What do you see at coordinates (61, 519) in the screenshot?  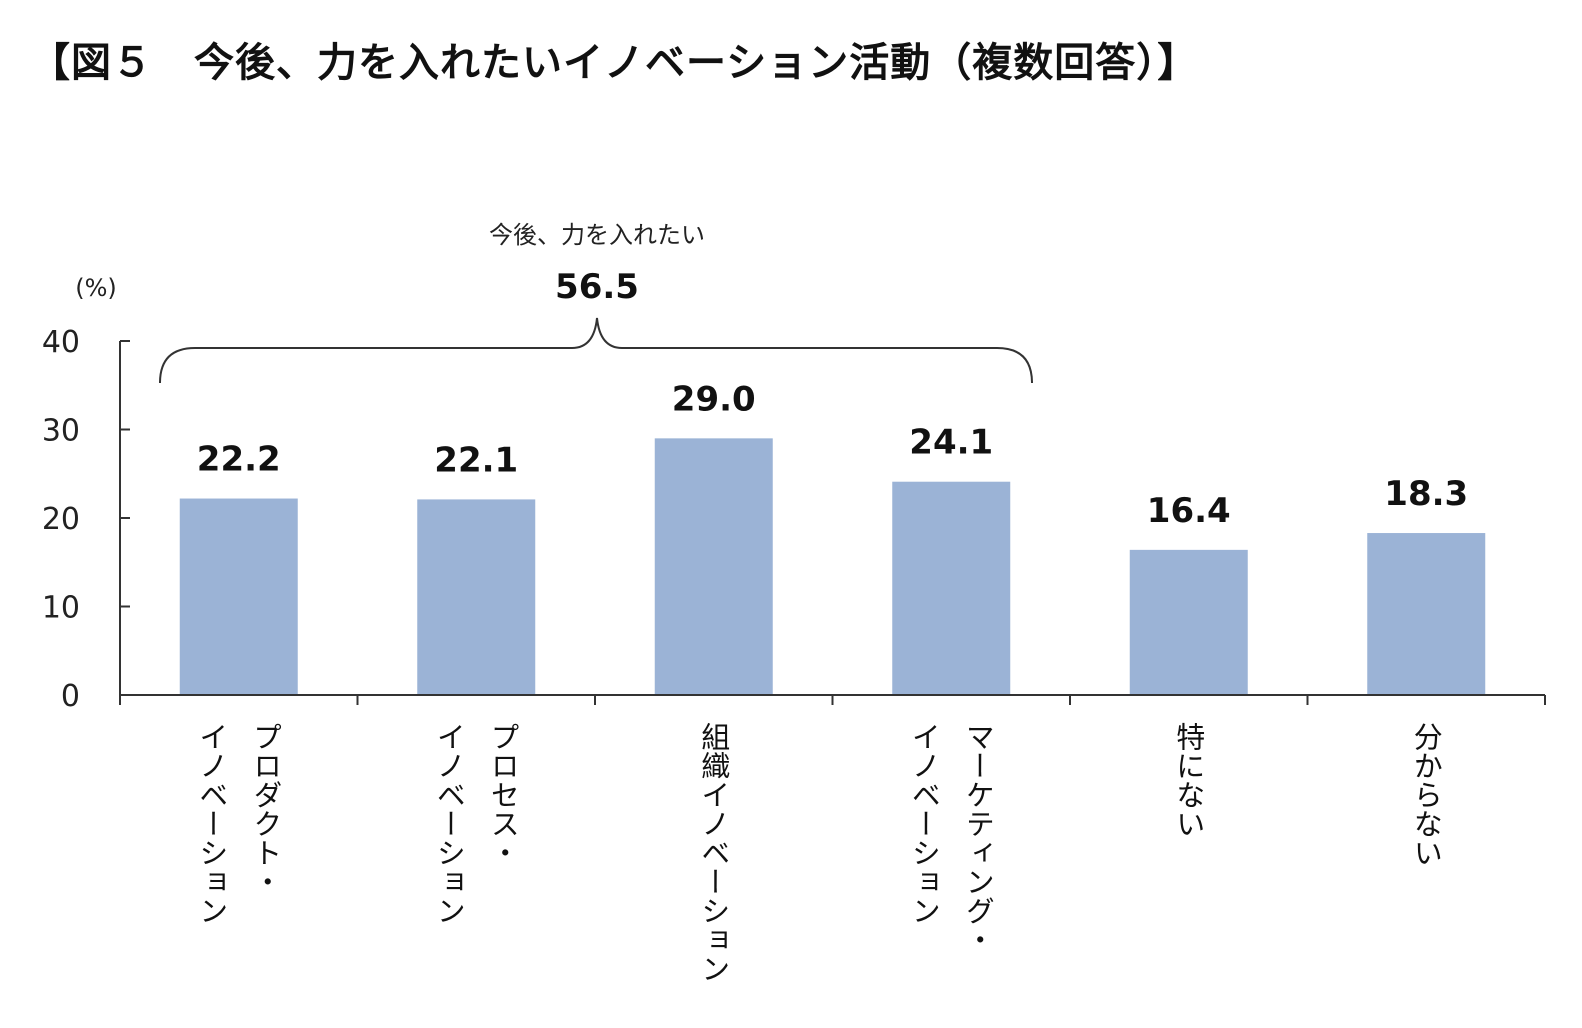 I see `y-tick-label: 20` at bounding box center [61, 519].